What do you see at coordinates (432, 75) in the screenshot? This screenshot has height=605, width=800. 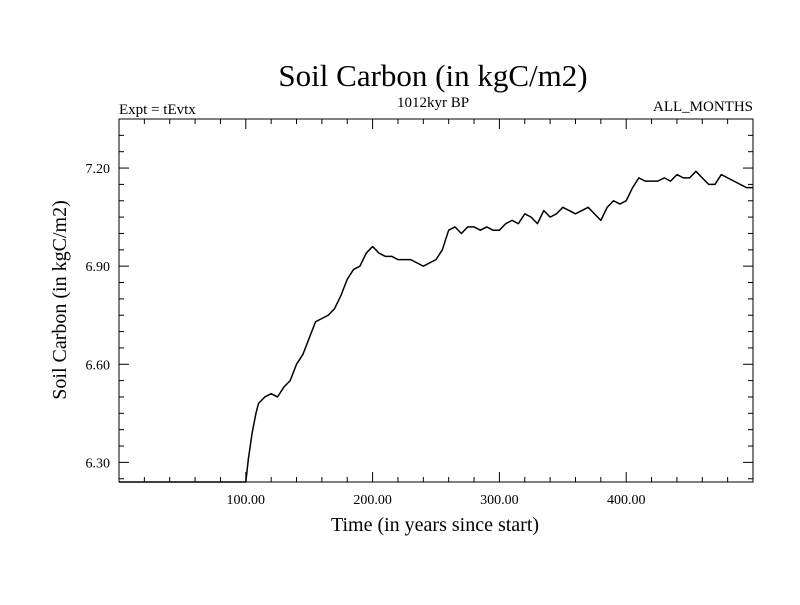 I see `chart-title: Soil Carbon (in kgC/m2)` at bounding box center [432, 75].